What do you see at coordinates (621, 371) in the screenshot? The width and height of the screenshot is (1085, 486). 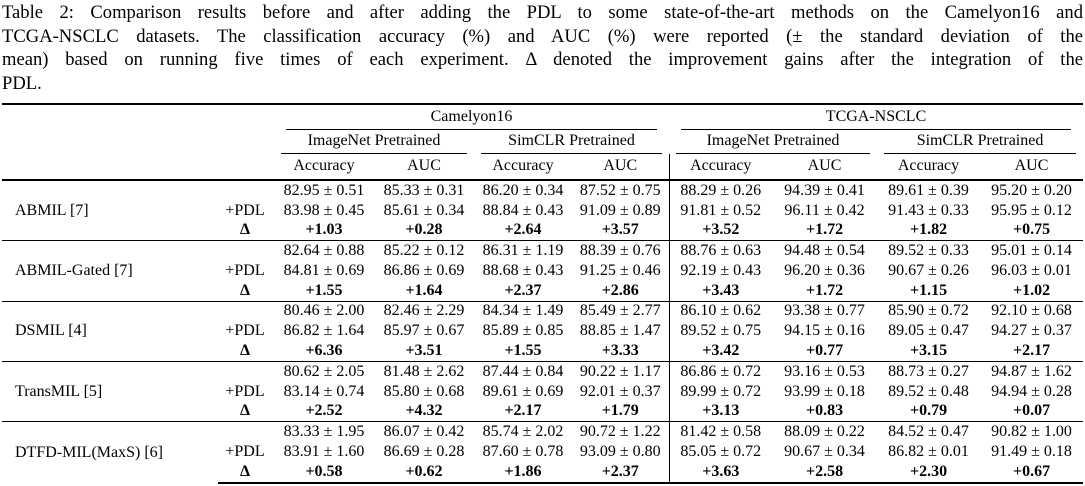 I see `value-cell: 90.22 ± 1.17` at bounding box center [621, 371].